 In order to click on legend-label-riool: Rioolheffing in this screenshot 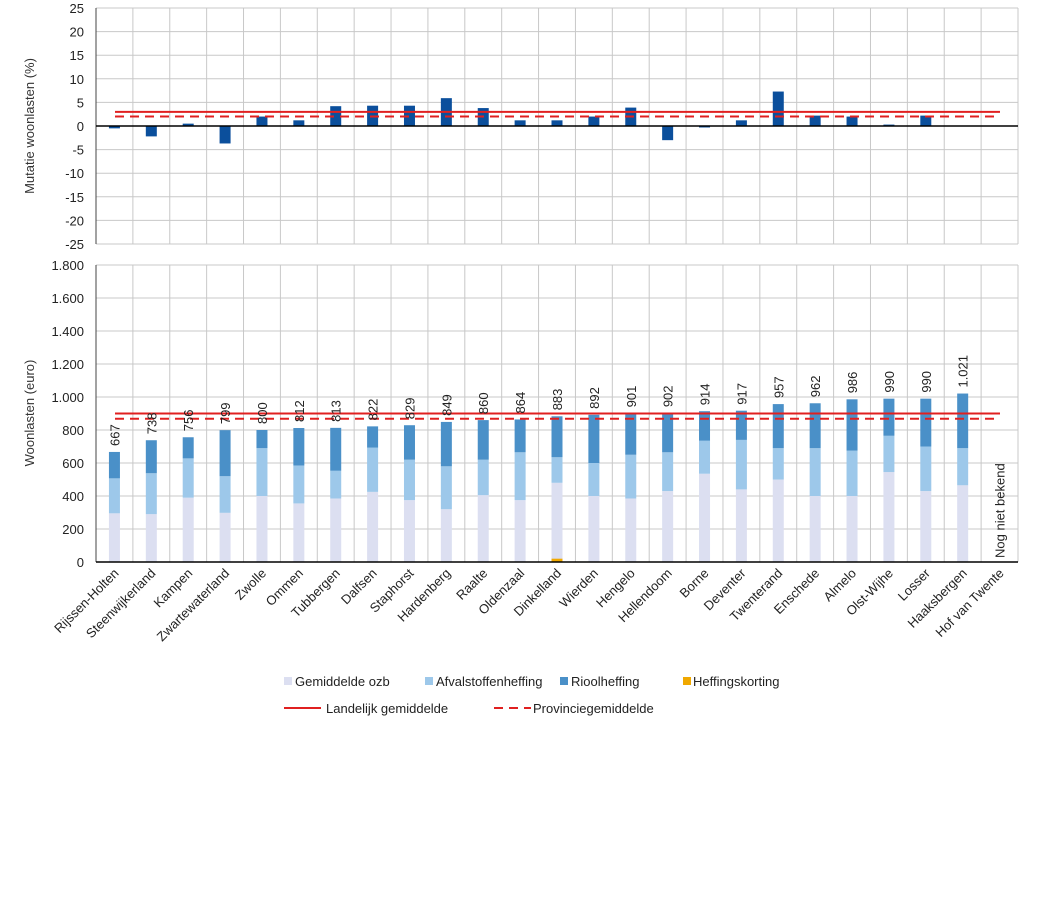, I will do `click(605, 681)`.